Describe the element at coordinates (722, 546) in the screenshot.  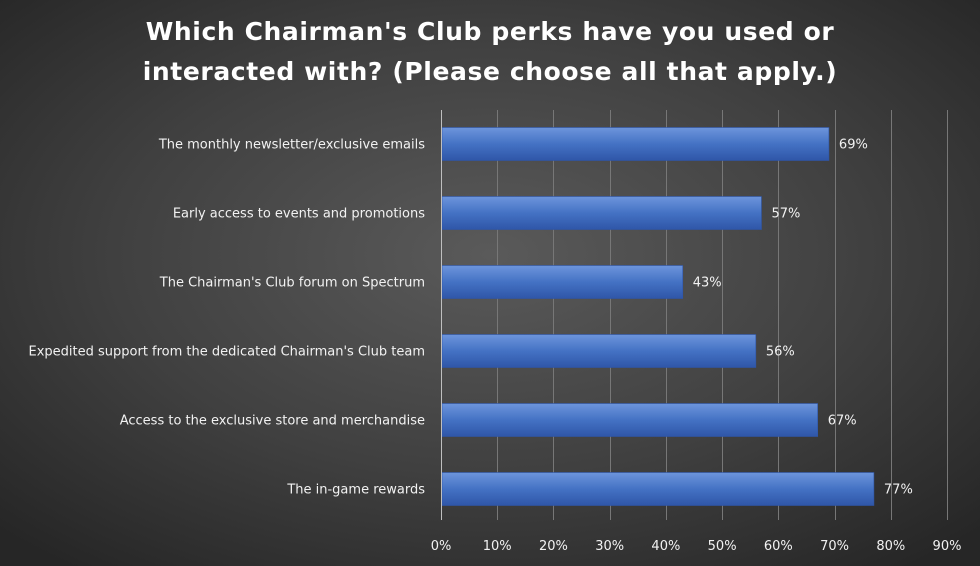
I see `x-tick-label: 50%` at that location.